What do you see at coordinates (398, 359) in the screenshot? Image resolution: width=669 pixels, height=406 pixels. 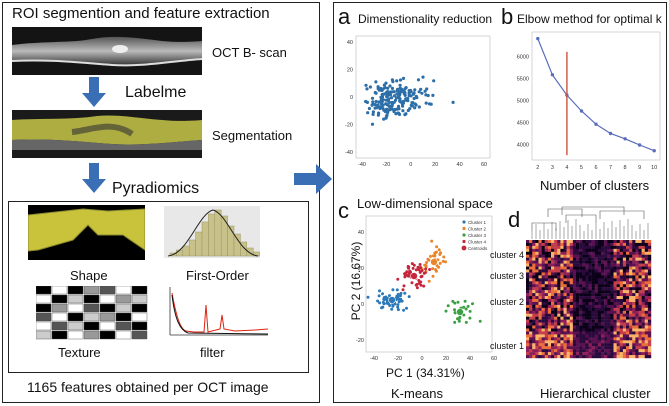 I see `x-tick-label: -20` at bounding box center [398, 359].